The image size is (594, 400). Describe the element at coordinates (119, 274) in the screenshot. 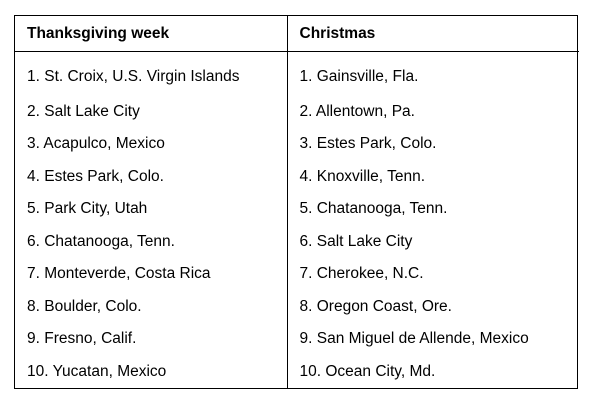

I see `thanksgiving-cell: 7. Monteverde, Costa Rica` at that location.